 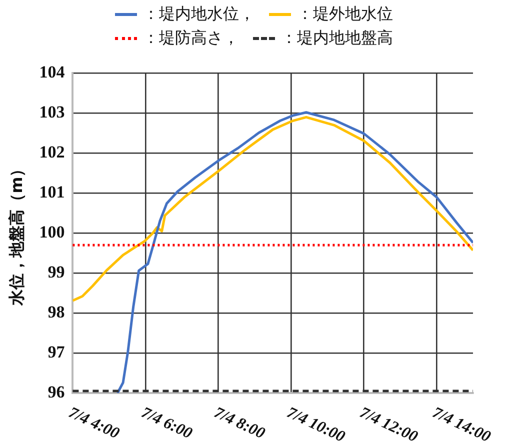 What do you see at coordinates (52, 192) in the screenshot?
I see `y-tick-label: 101` at bounding box center [52, 192].